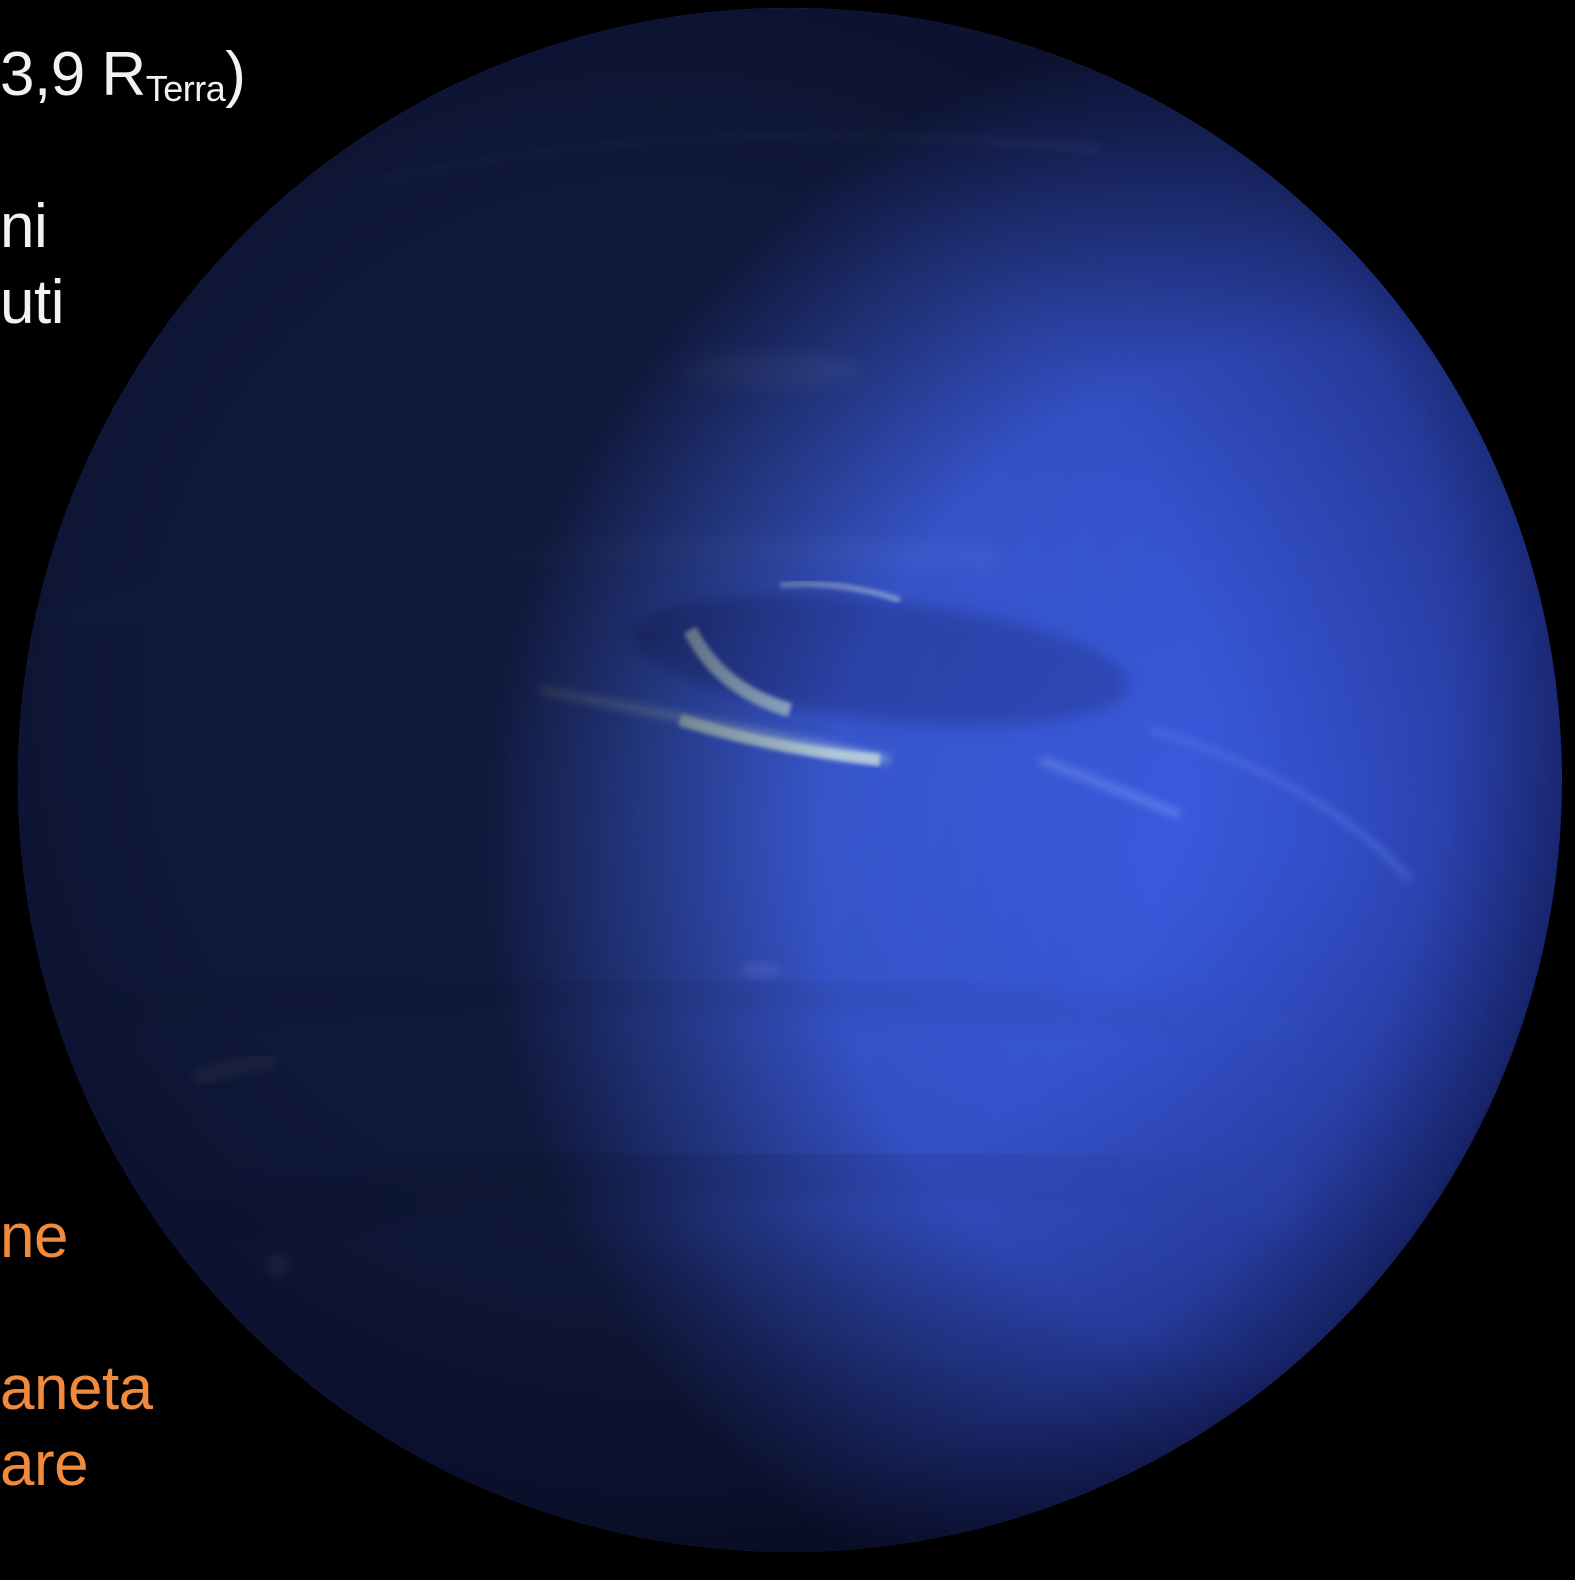 The image size is (1575, 1580). What do you see at coordinates (34, 1236) in the screenshot?
I see `orange-text-line-1: ne` at bounding box center [34, 1236].